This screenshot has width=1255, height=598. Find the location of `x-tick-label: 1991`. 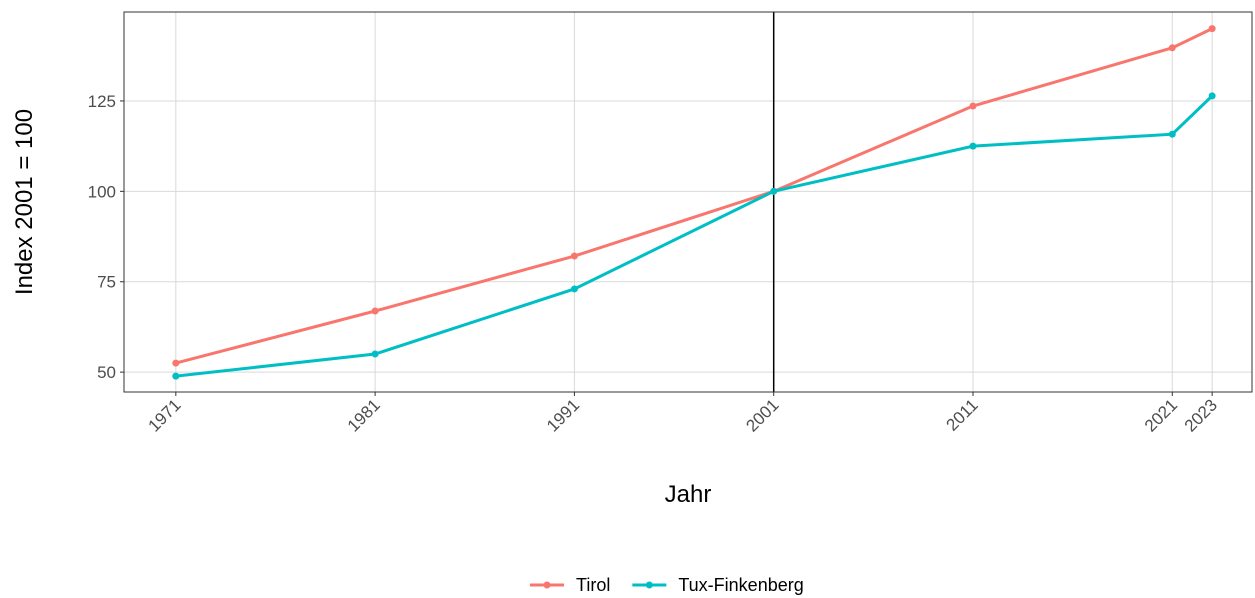

x-tick-label: 1991 is located at coordinates (563, 415).